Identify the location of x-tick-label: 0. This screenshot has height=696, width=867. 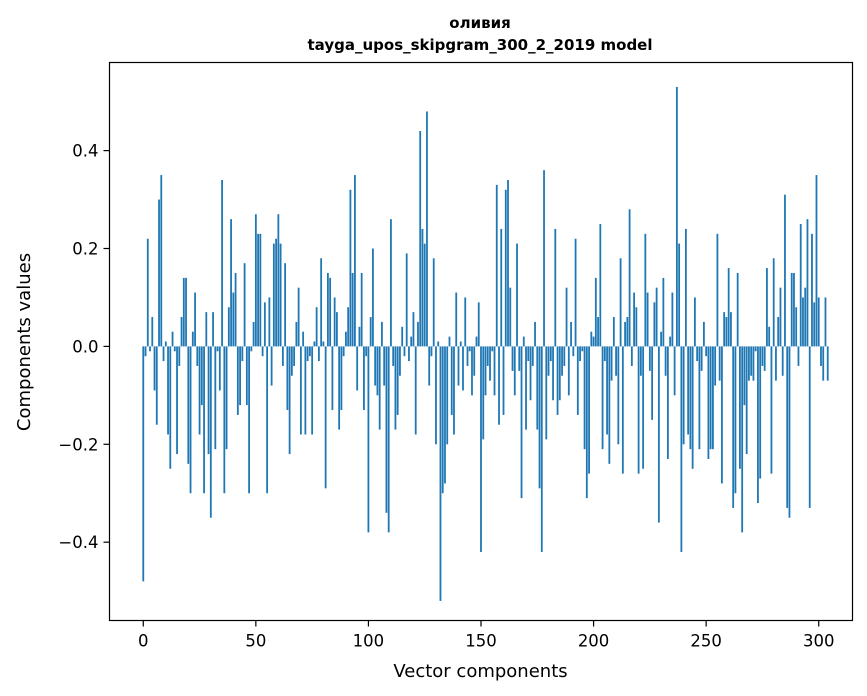
(143, 641).